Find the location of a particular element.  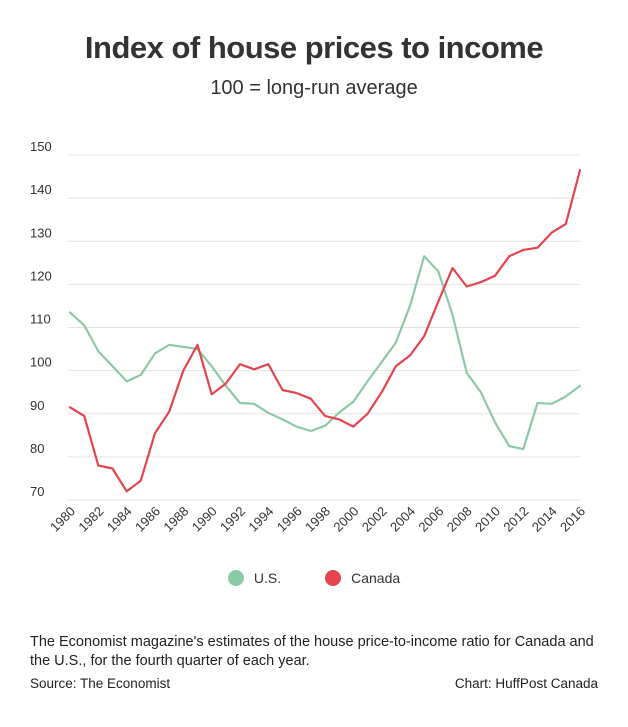

y-tick-label: 130 is located at coordinates (41, 232).